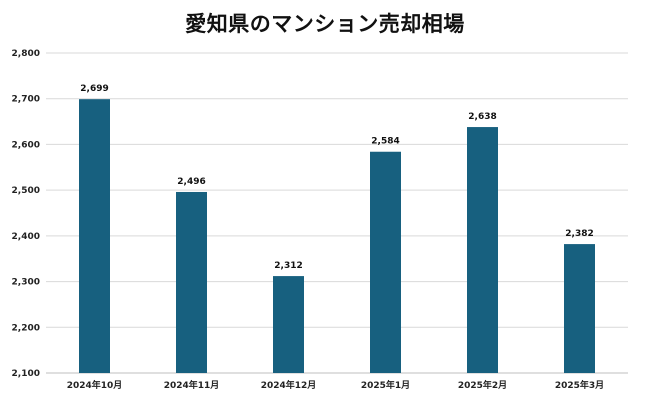 This screenshot has height=400, width=650. I want to click on y-tick-label: 2,500, so click(26, 191).